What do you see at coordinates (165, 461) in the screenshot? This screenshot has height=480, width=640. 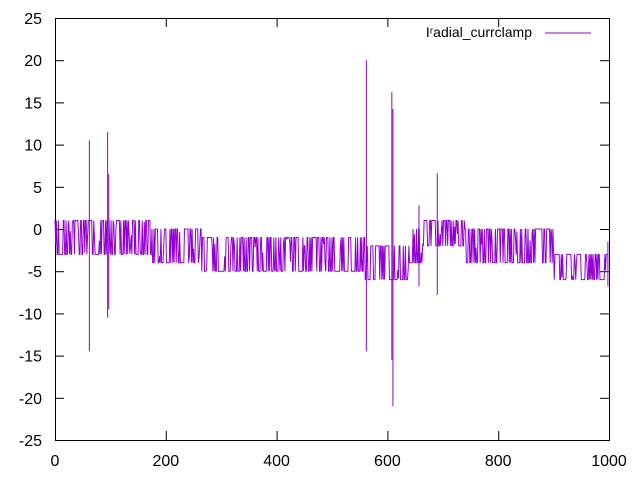 I see `x-tick-label: 200` at bounding box center [165, 461].